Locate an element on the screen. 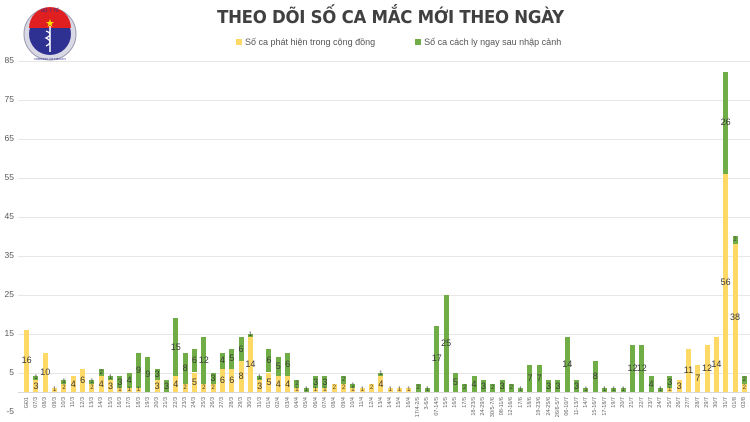  x-tick-label: 17-18/7 is located at coordinates (604, 406).